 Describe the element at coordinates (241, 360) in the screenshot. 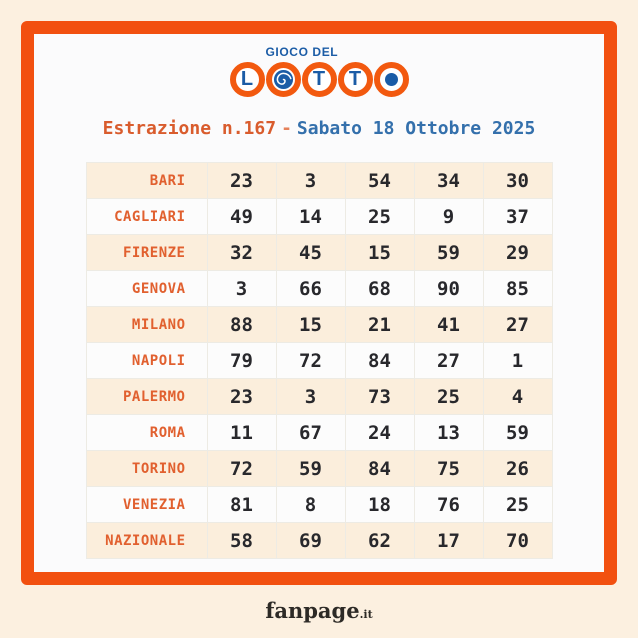

I see `drawn-number-1: 79` at that location.